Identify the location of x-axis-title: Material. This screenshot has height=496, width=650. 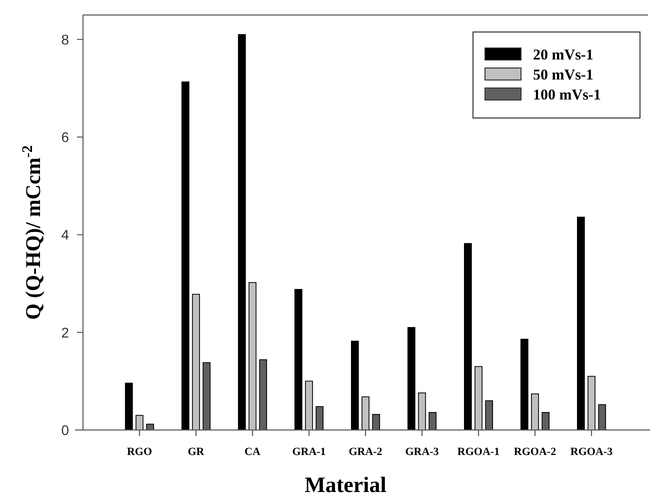
(345, 484).